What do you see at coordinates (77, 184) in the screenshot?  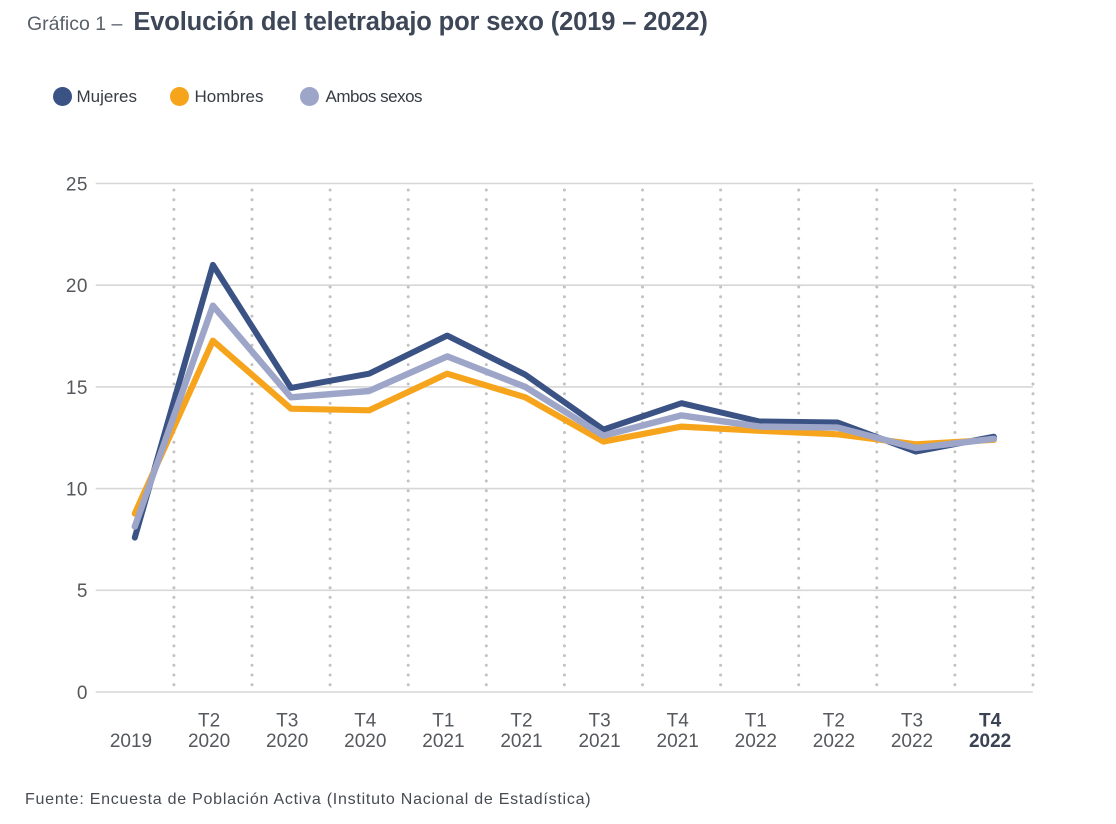 I see `svg-text: 25` at bounding box center [77, 184].